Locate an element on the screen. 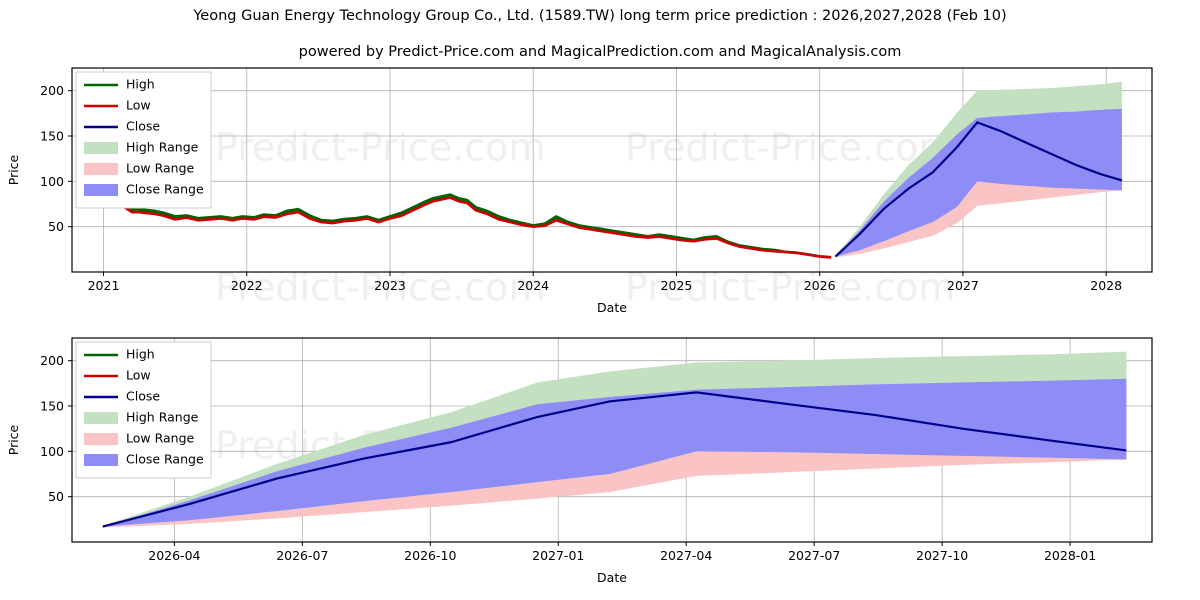 This screenshot has height=600, width=1200. close-forecast-line is located at coordinates (978, 189).